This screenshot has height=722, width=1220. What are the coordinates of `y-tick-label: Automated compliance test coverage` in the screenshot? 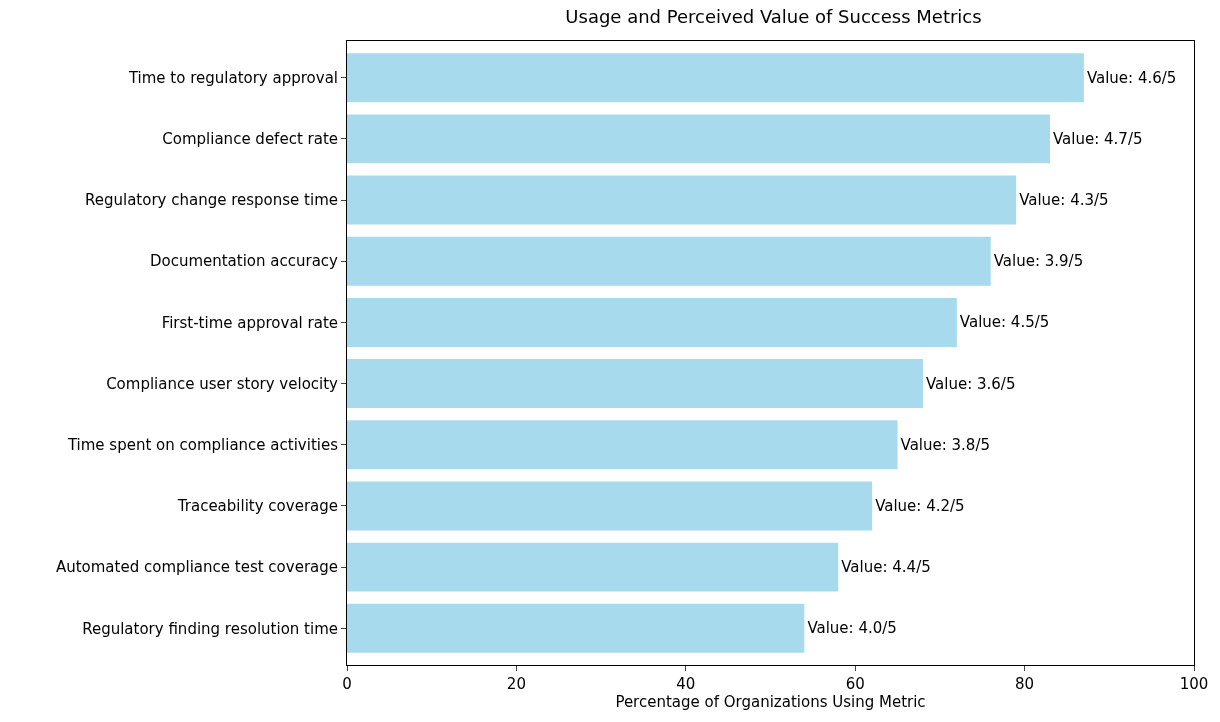 It's located at (196, 567).